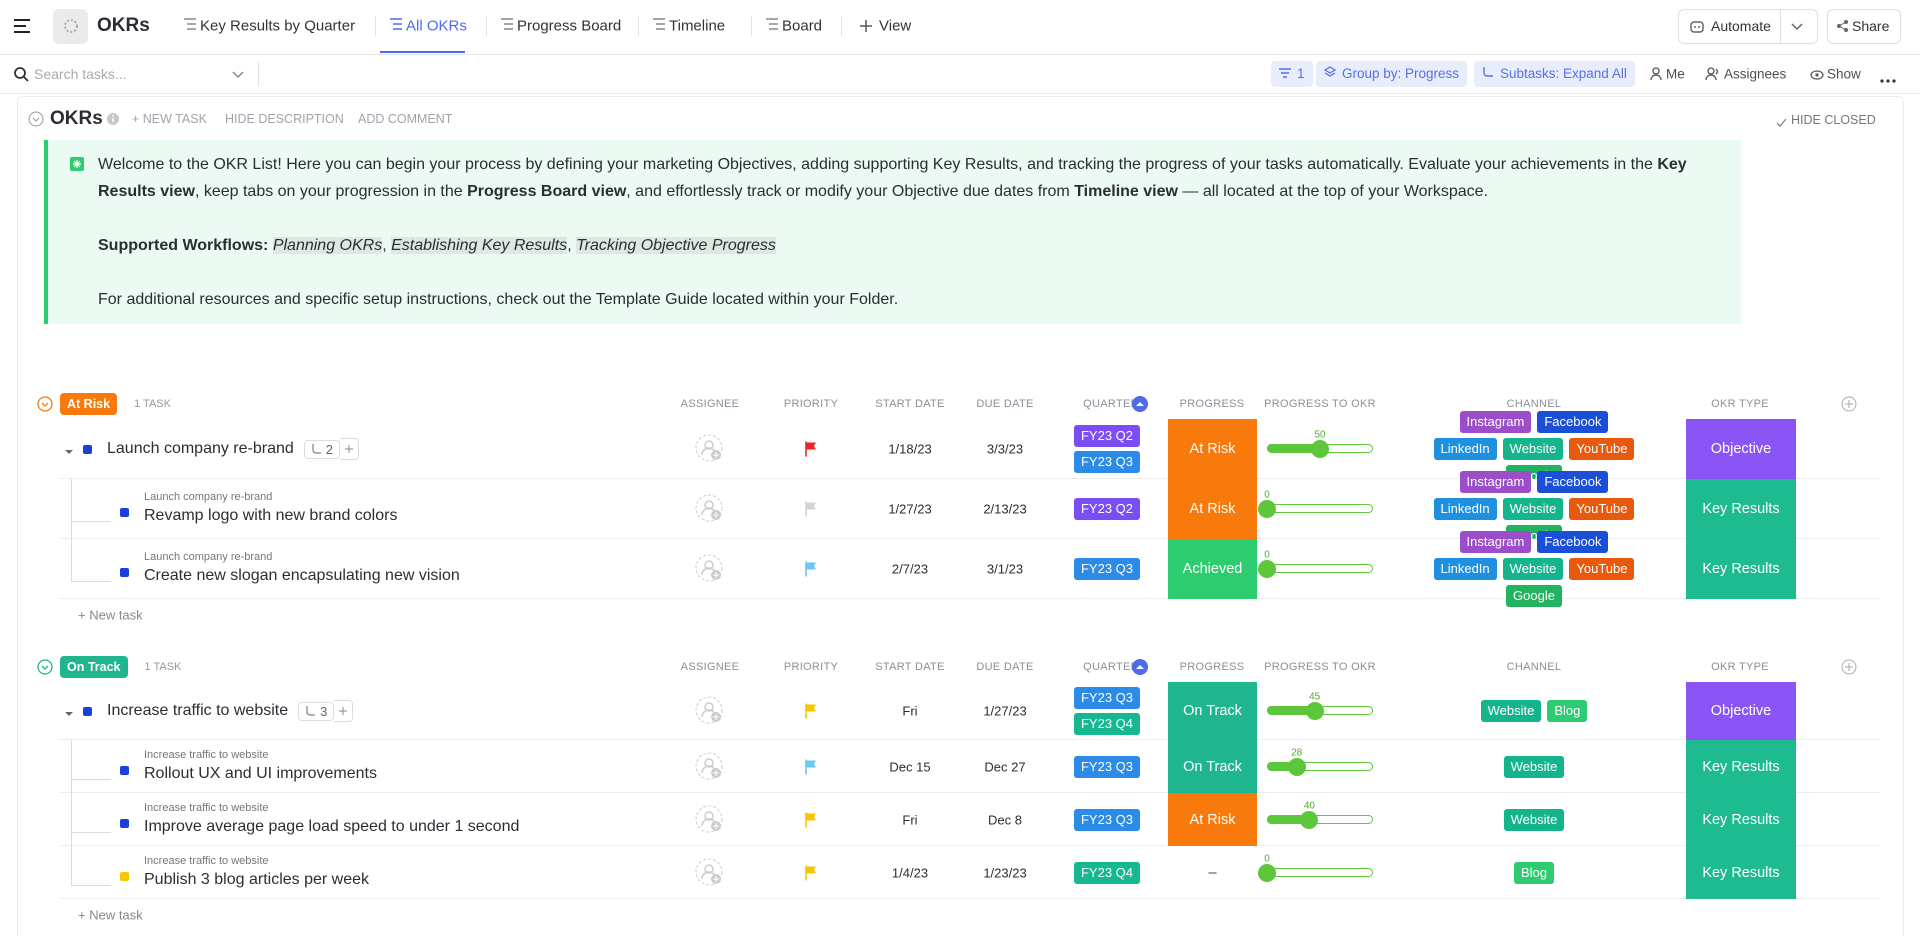 This screenshot has width=1920, height=936. I want to click on automate-label: Automate, so click(1741, 26).